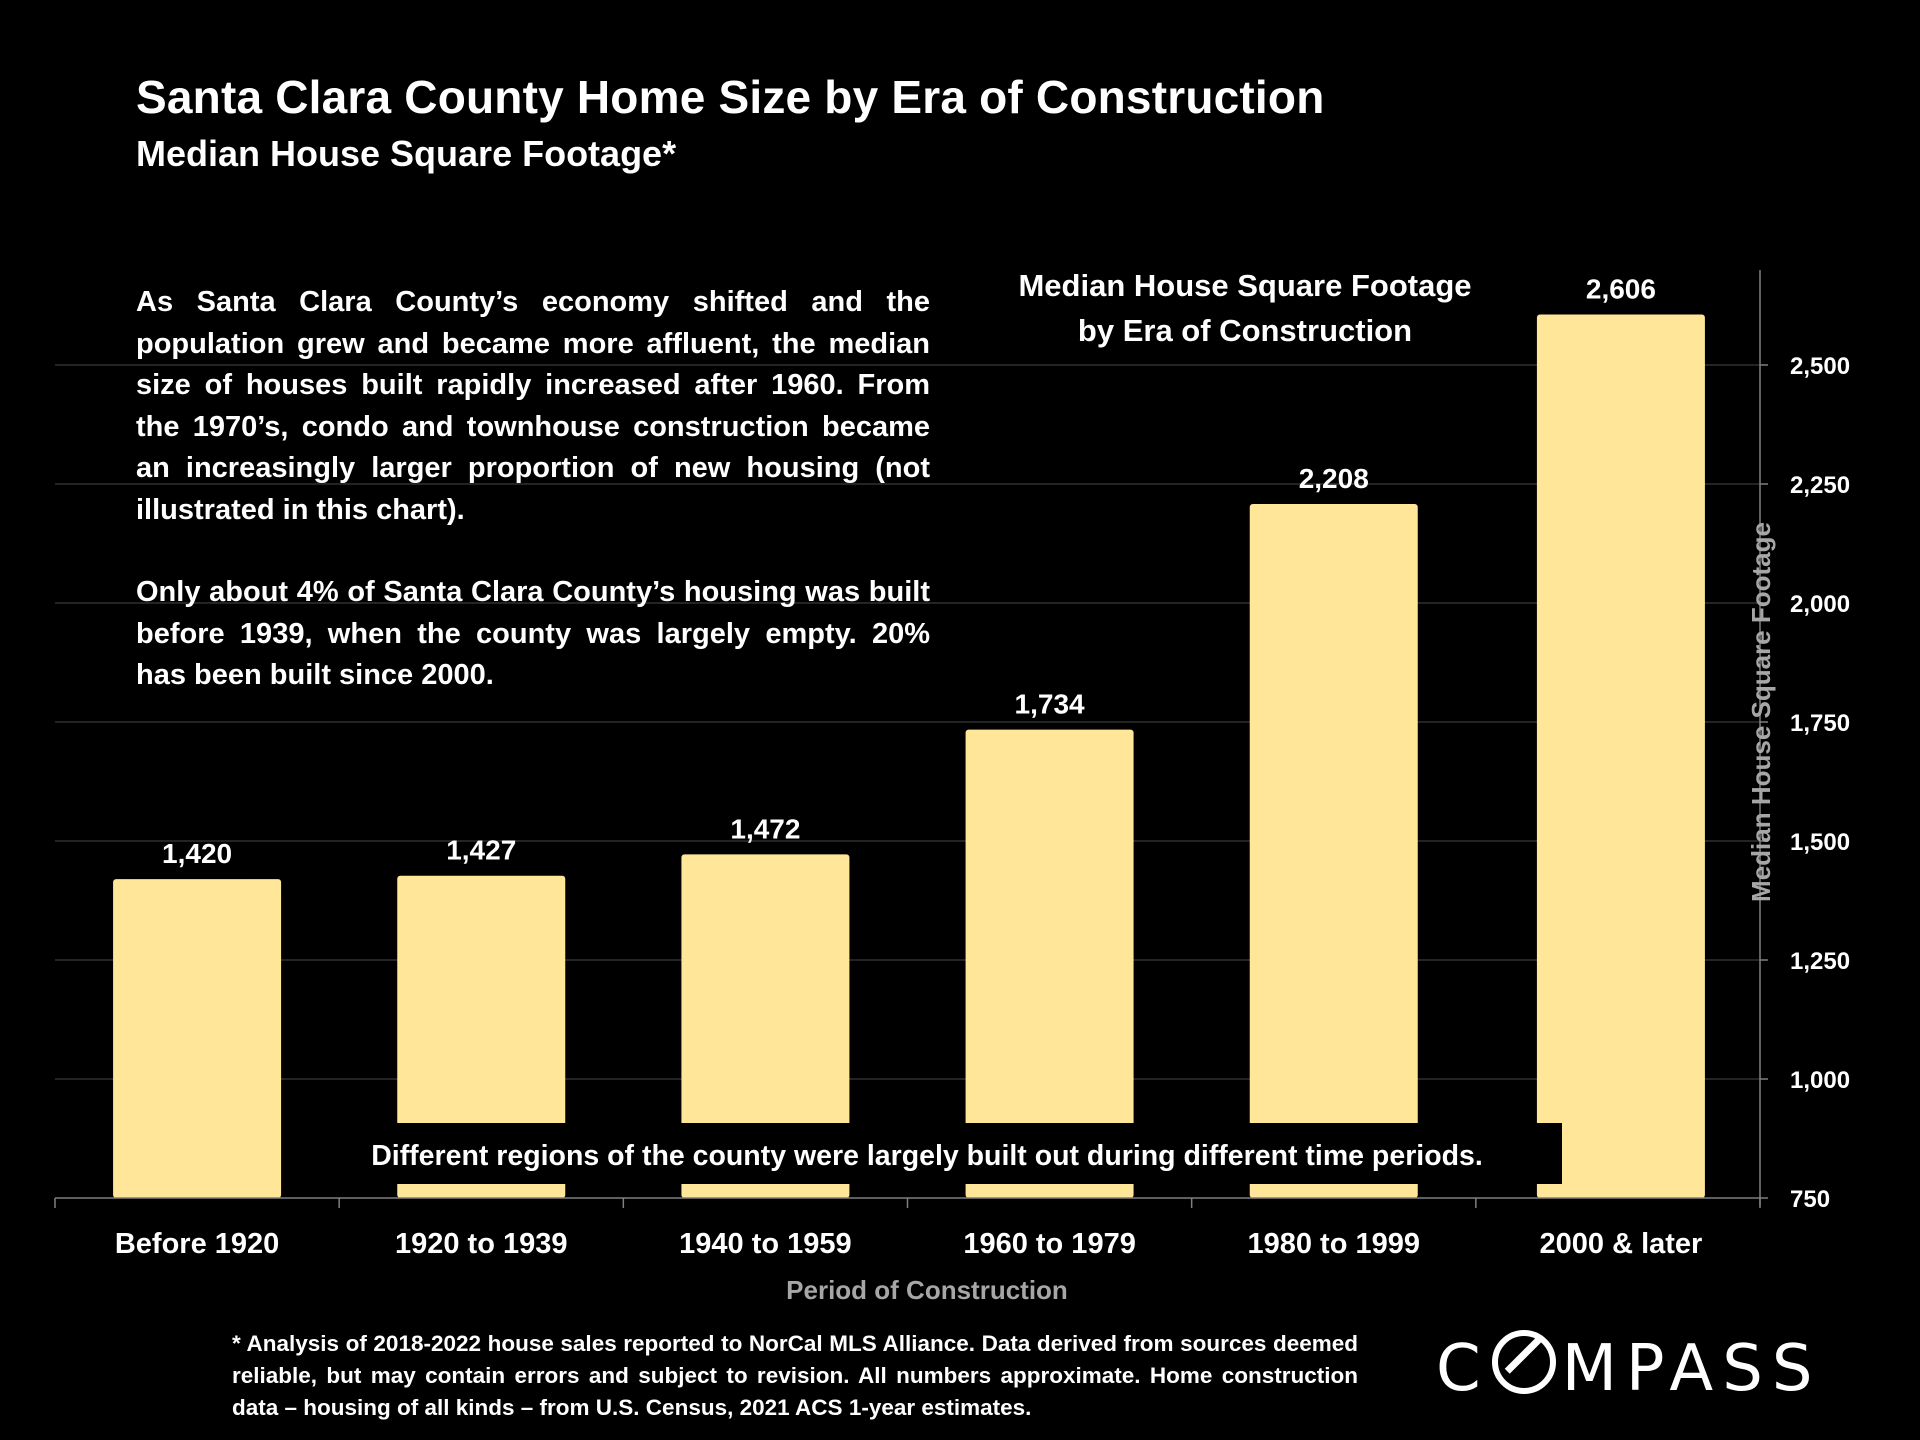 The height and width of the screenshot is (1440, 1920). What do you see at coordinates (197, 1244) in the screenshot?
I see `x-tick-label: Before 1920` at bounding box center [197, 1244].